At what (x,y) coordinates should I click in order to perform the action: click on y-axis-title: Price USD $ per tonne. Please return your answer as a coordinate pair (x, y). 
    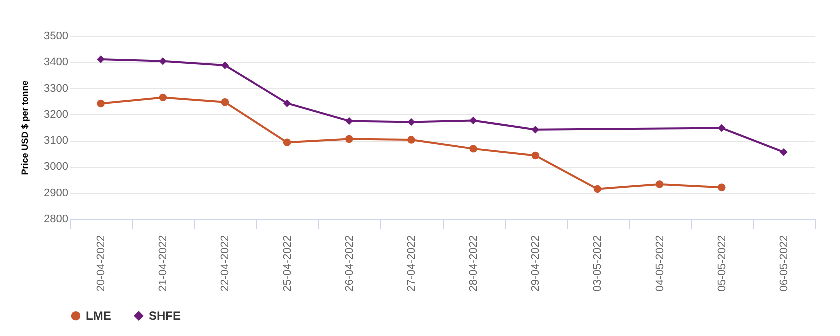
    Looking at the image, I should click on (25, 128).